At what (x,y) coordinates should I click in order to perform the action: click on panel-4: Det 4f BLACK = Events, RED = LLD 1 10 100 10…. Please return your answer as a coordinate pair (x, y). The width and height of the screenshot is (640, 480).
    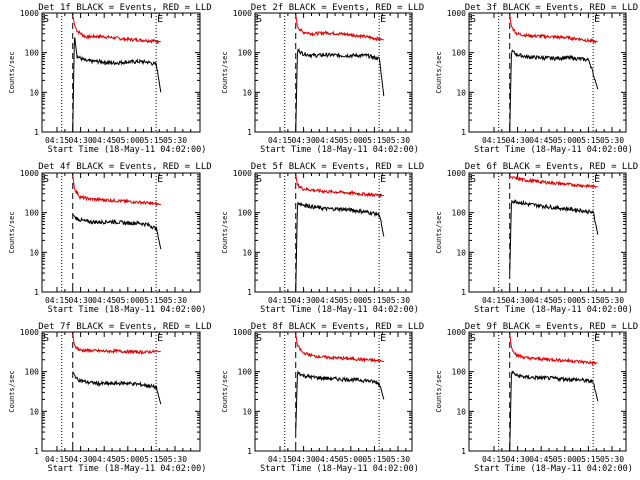
    Looking at the image, I should click on (110, 238).